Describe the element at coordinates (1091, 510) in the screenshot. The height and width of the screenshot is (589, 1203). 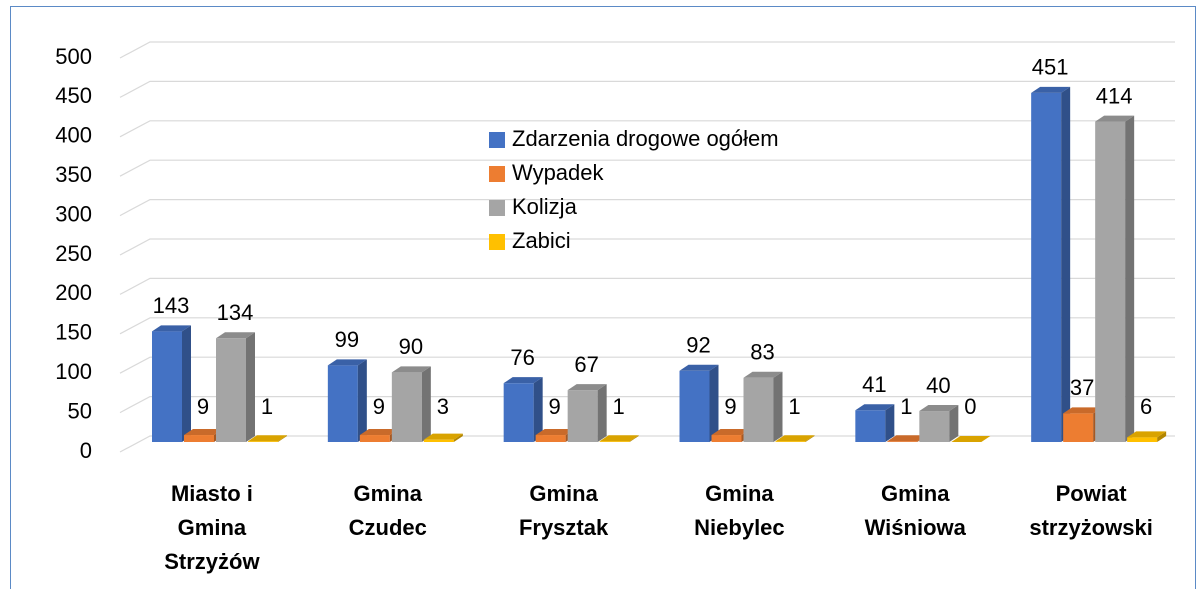
I see `x-tick-label: Powiat strzyżowski` at that location.